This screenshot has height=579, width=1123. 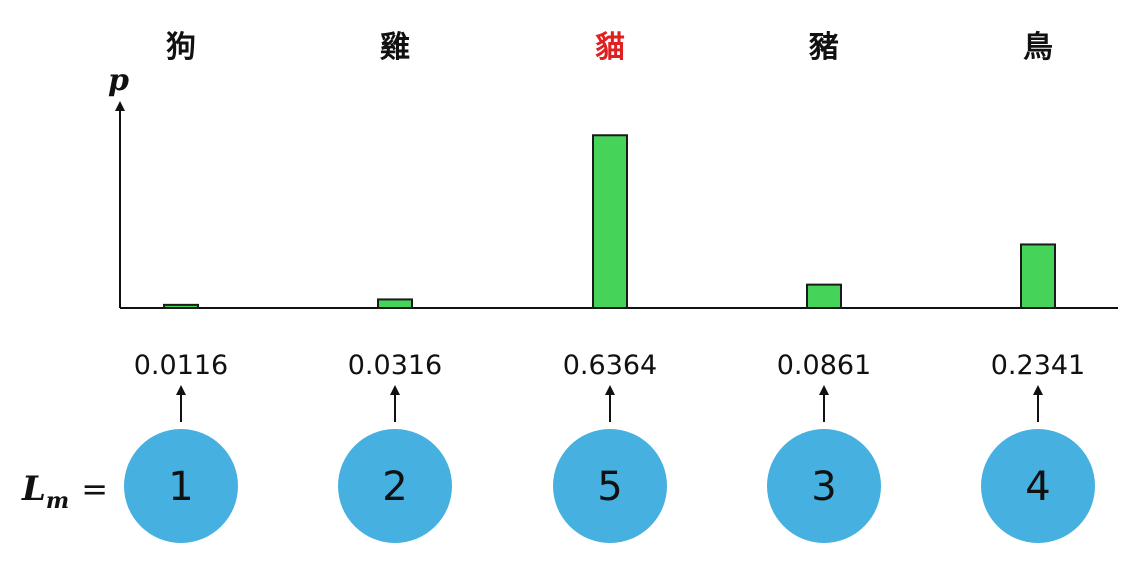 I want to click on value-label: 0.6364, so click(x=610, y=365).